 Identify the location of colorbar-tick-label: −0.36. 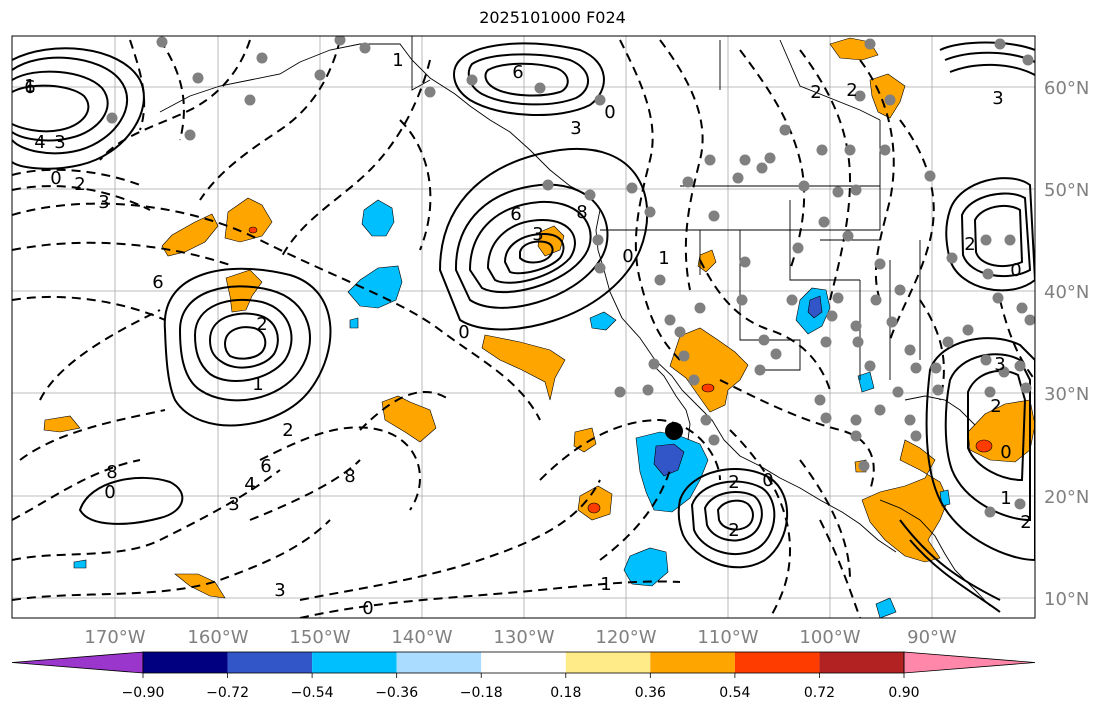
(396, 693).